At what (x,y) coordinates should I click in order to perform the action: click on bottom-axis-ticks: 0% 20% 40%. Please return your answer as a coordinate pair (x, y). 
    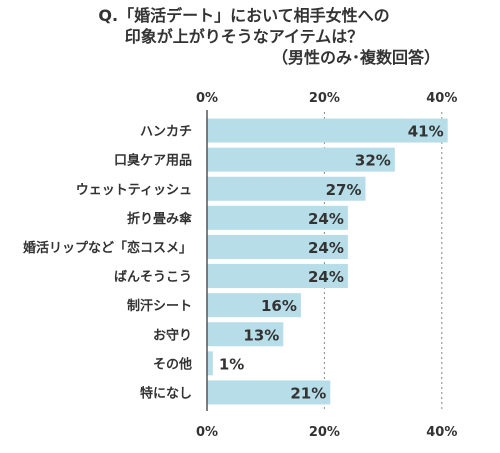
    Looking at the image, I should click on (326, 432).